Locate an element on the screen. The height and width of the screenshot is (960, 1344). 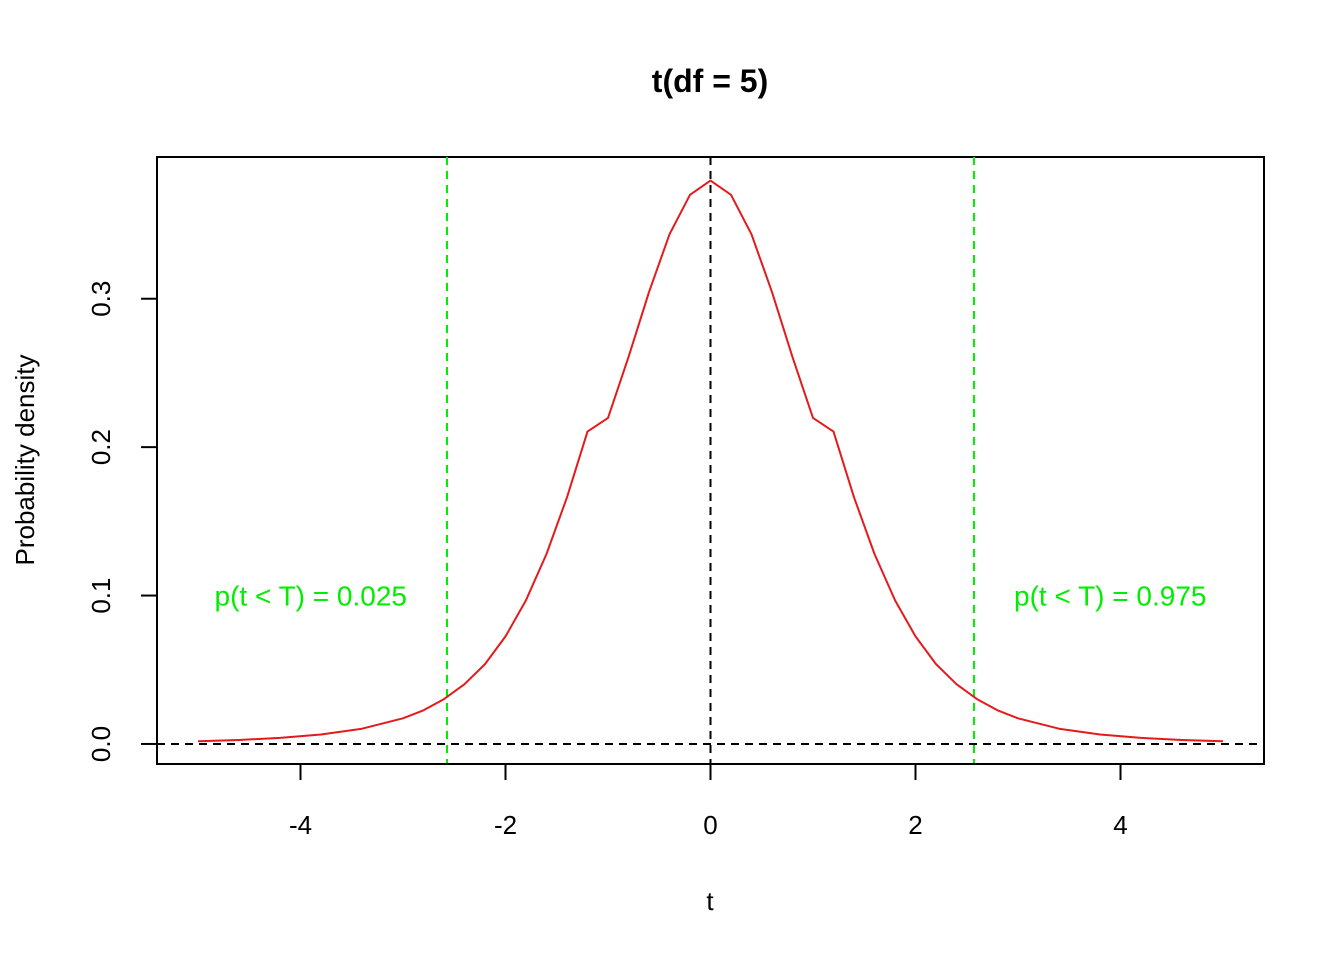
y-tick-label: 0.2 is located at coordinates (101, 447).